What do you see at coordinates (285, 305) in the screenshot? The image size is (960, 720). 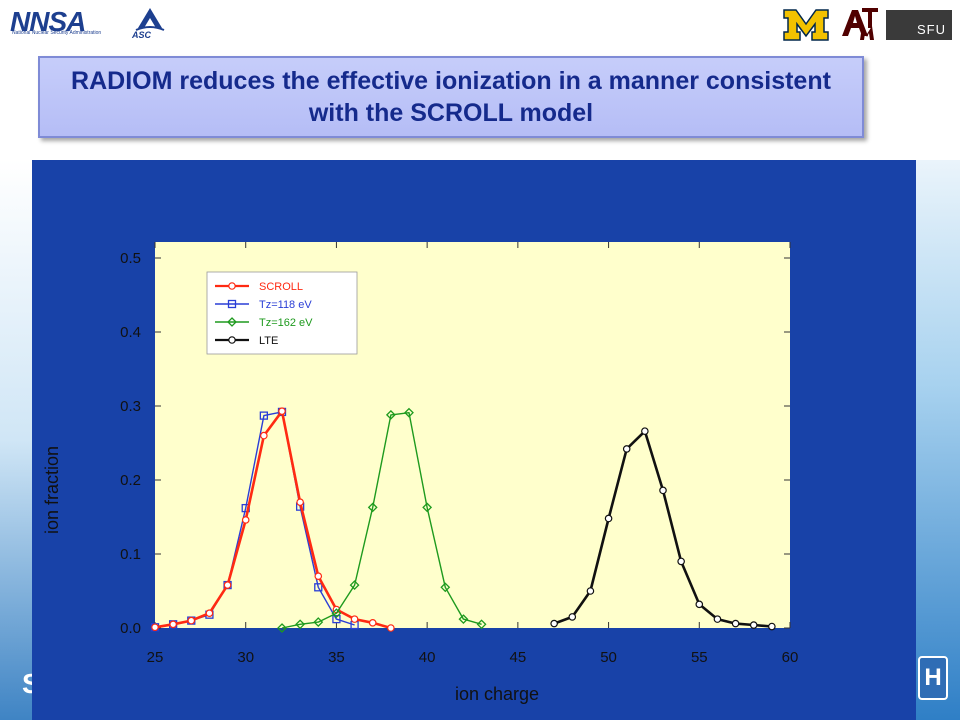 I see `legend-label: Tz=118 eV` at bounding box center [285, 305].